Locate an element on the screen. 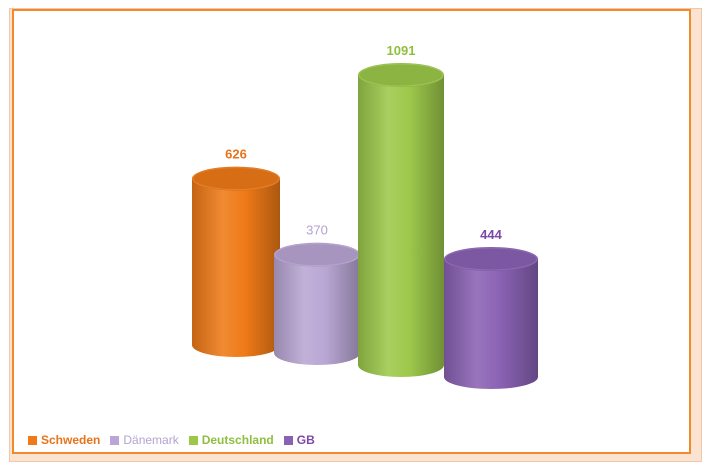  legend-item-gb: GB is located at coordinates (299, 440).